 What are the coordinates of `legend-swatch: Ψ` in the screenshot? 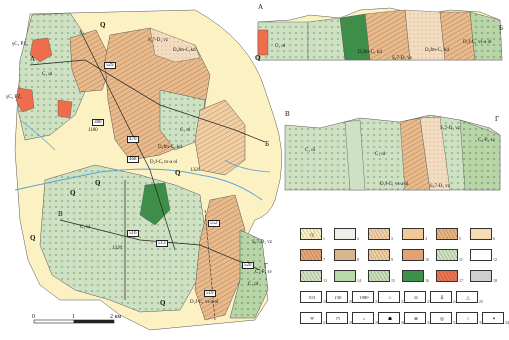 It's located at (311, 318).